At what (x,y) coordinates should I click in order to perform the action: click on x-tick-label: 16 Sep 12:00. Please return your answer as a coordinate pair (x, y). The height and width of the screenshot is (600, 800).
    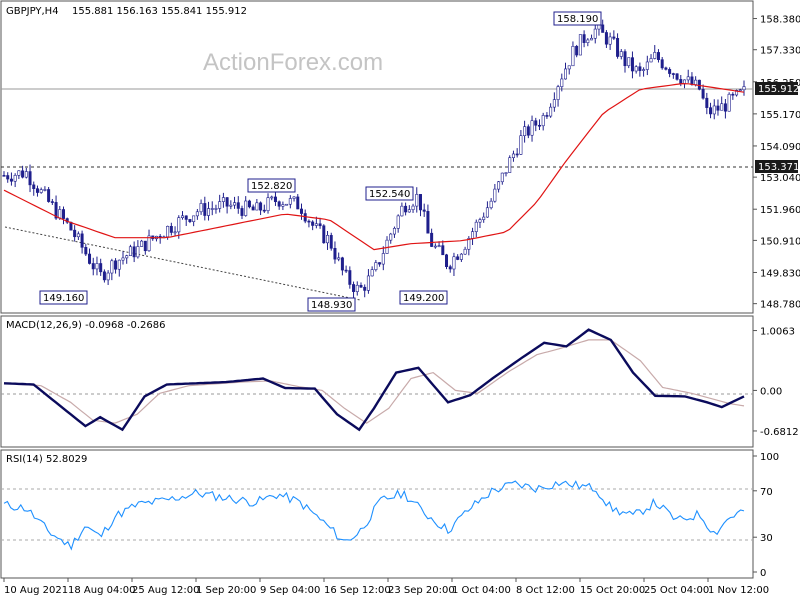
    Looking at the image, I should click on (357, 590).